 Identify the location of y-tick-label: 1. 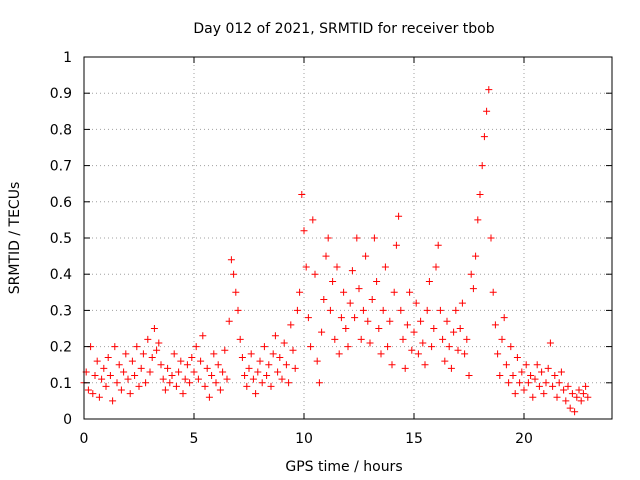
(67, 58).